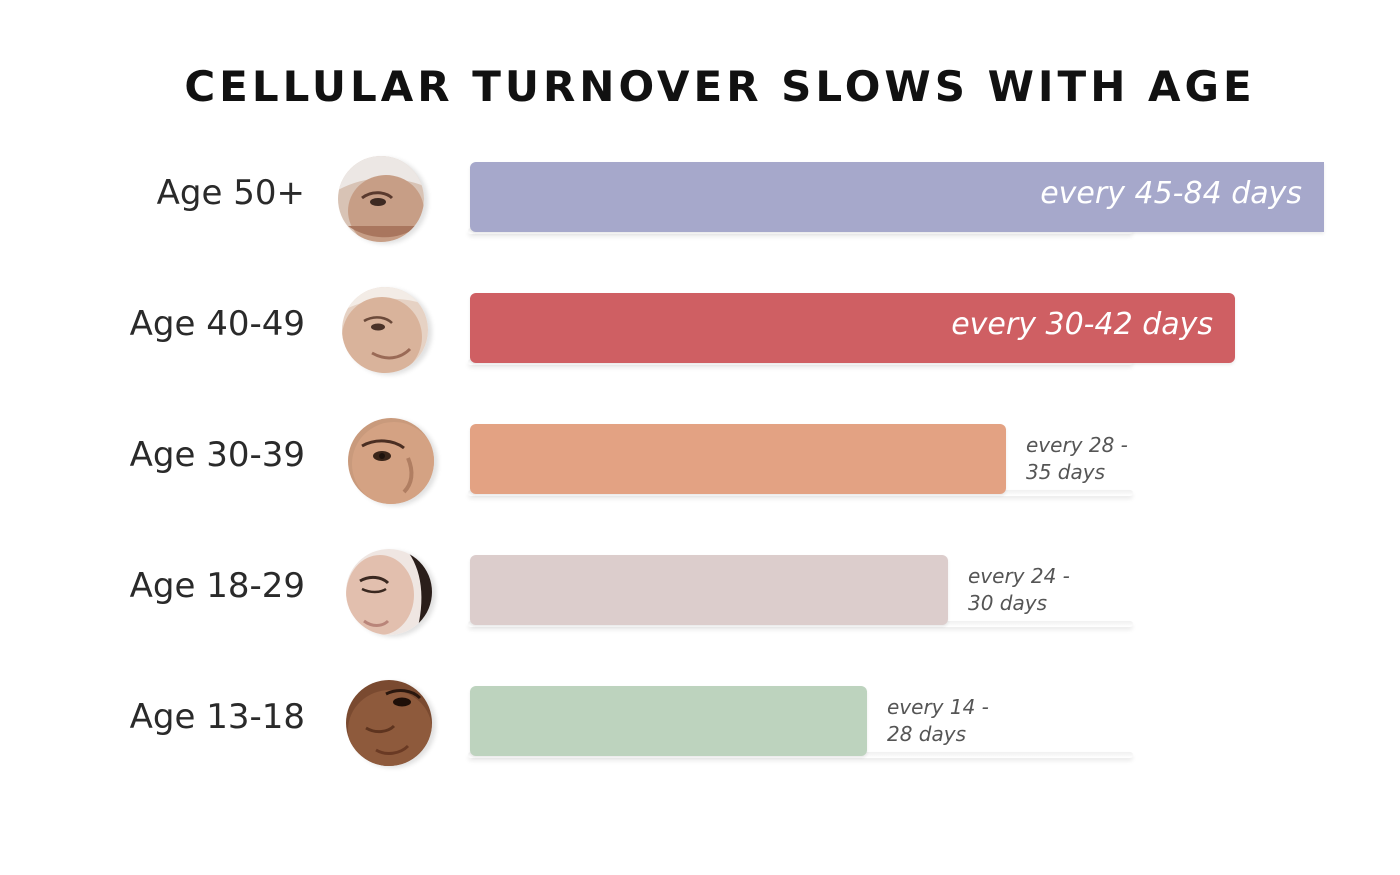  Describe the element at coordinates (217, 324) in the screenshot. I see `category-label: Age 40-49` at that location.